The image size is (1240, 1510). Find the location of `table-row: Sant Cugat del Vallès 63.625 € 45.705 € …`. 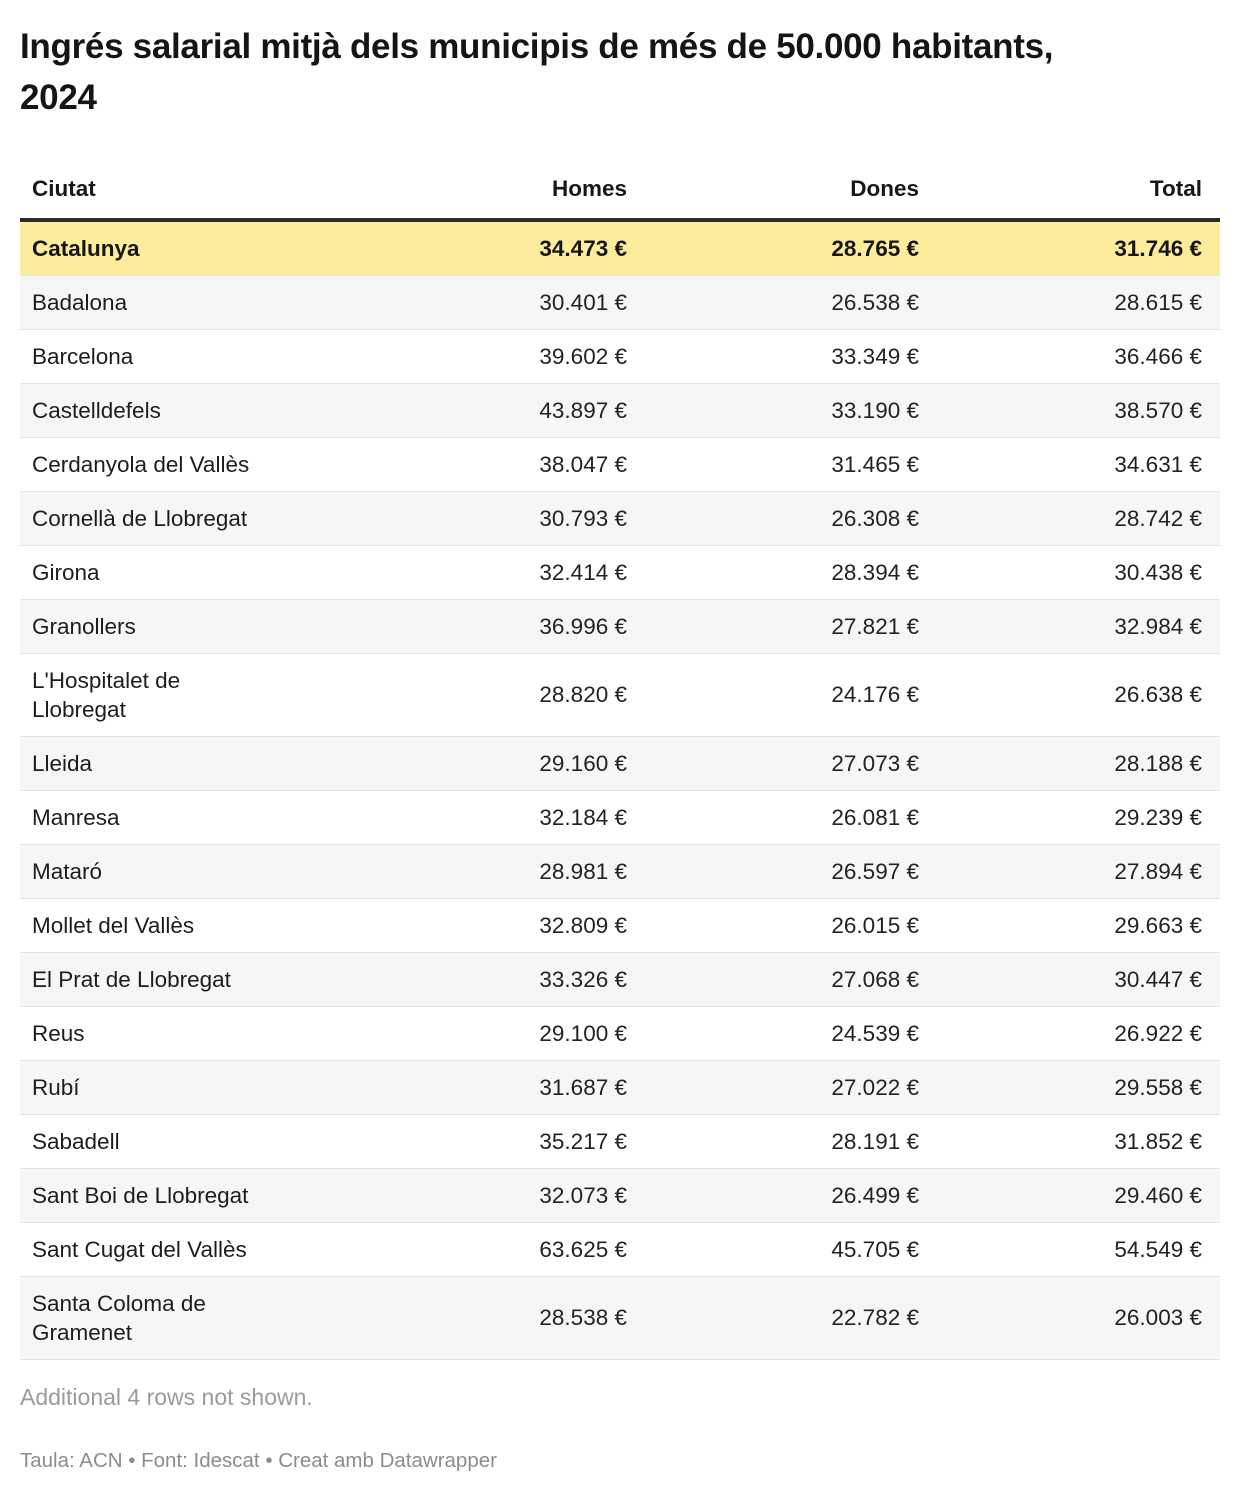

table-row: Sant Cugat del Vallès 63.625 € 45.705 € … is located at coordinates (620, 1249).